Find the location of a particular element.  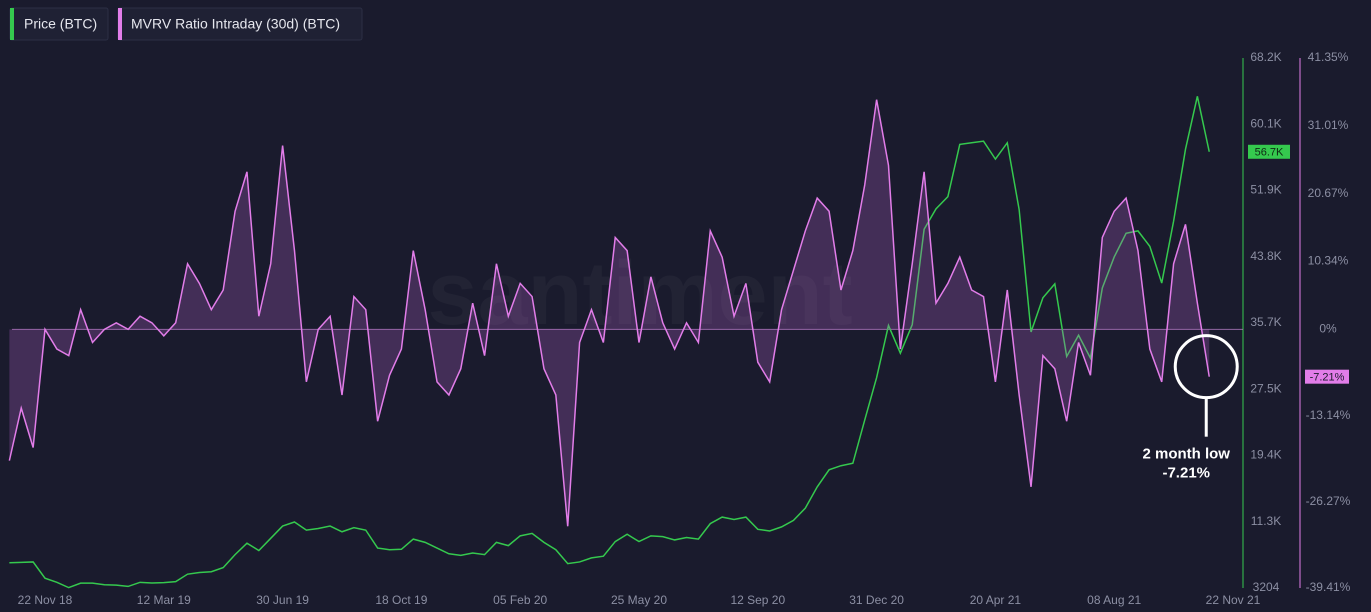

y2-tick-label: 31.01% is located at coordinates (1328, 125).